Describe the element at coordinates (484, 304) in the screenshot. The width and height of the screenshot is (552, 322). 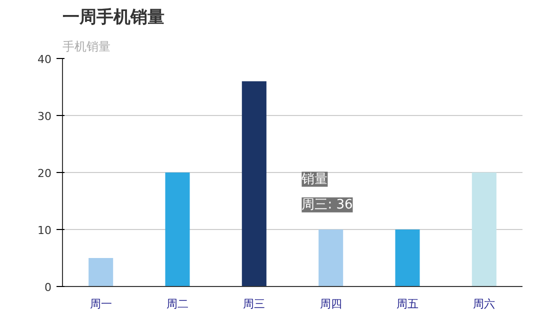
I see `x-tick-label: 周六` at that location.